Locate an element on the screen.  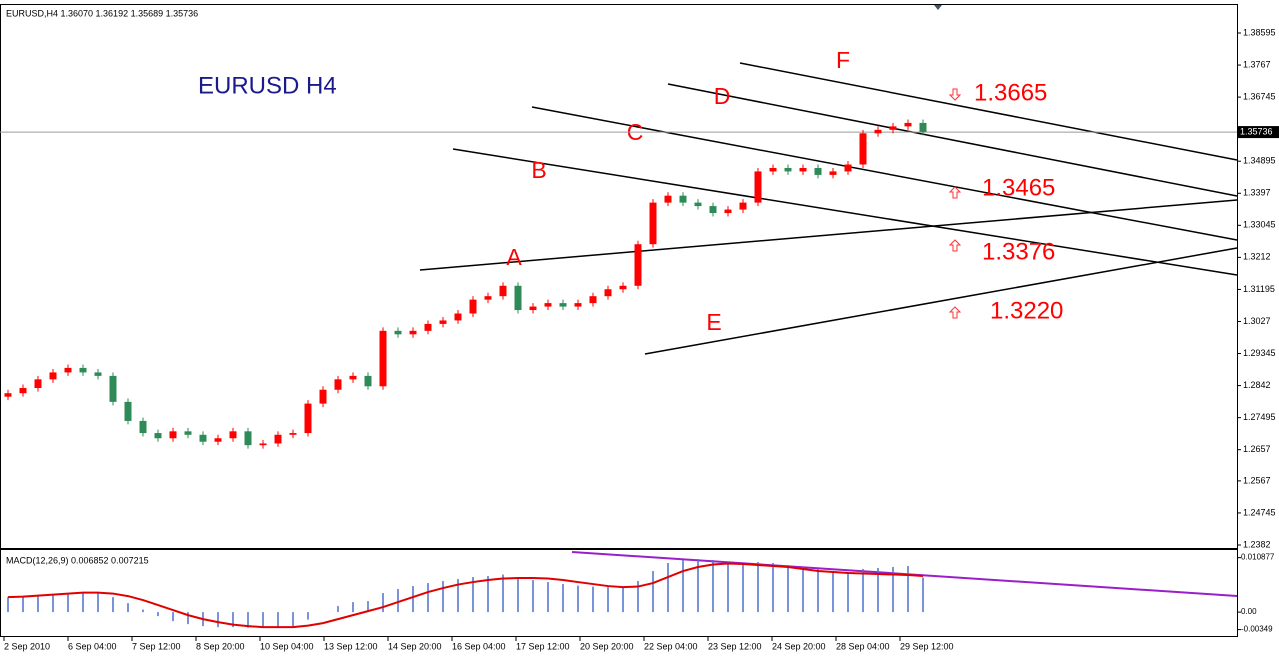
x-tick-label: 8 Sep 20:00 is located at coordinates (220, 646).